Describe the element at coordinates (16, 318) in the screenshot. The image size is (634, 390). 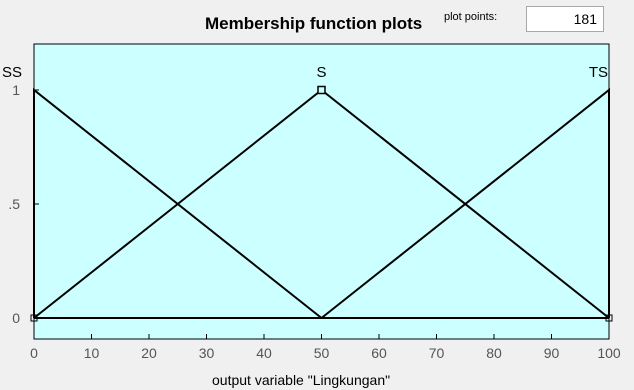
I see `y-tick-label-0: 0` at that location.